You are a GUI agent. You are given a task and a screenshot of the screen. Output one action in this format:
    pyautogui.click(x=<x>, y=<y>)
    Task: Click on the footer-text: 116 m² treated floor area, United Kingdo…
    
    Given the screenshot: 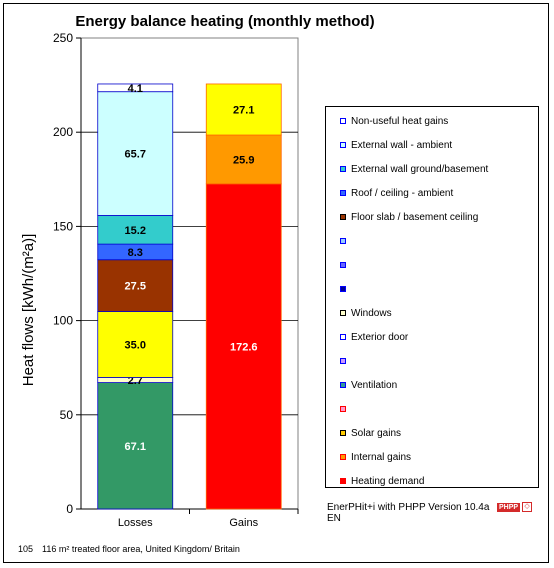 What is the action you would take?
    pyautogui.click(x=141, y=549)
    